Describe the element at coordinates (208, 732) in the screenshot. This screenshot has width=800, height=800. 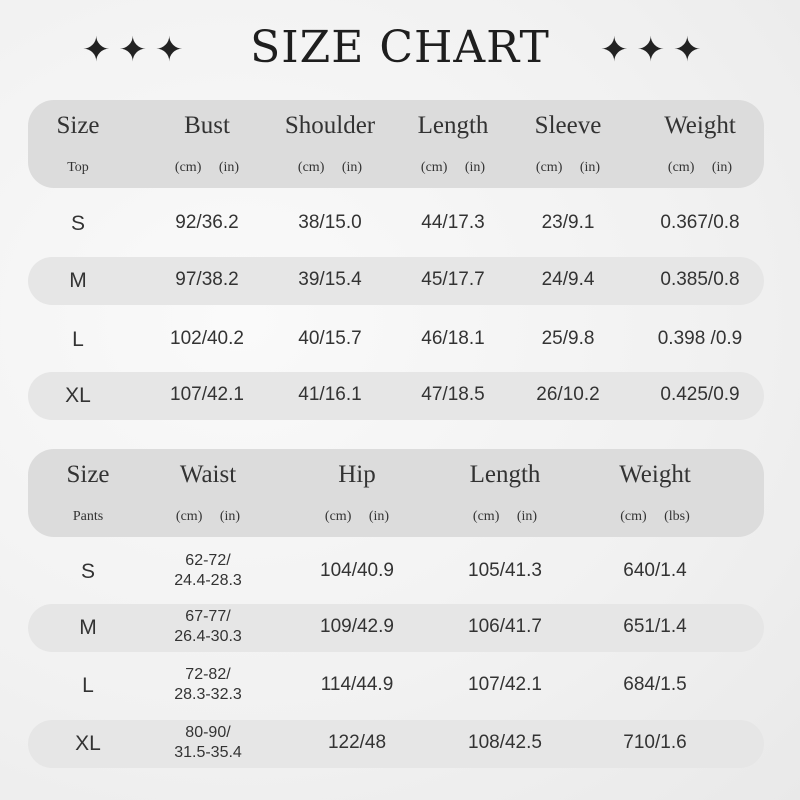
I see `cell-line: 80-90/` at that location.